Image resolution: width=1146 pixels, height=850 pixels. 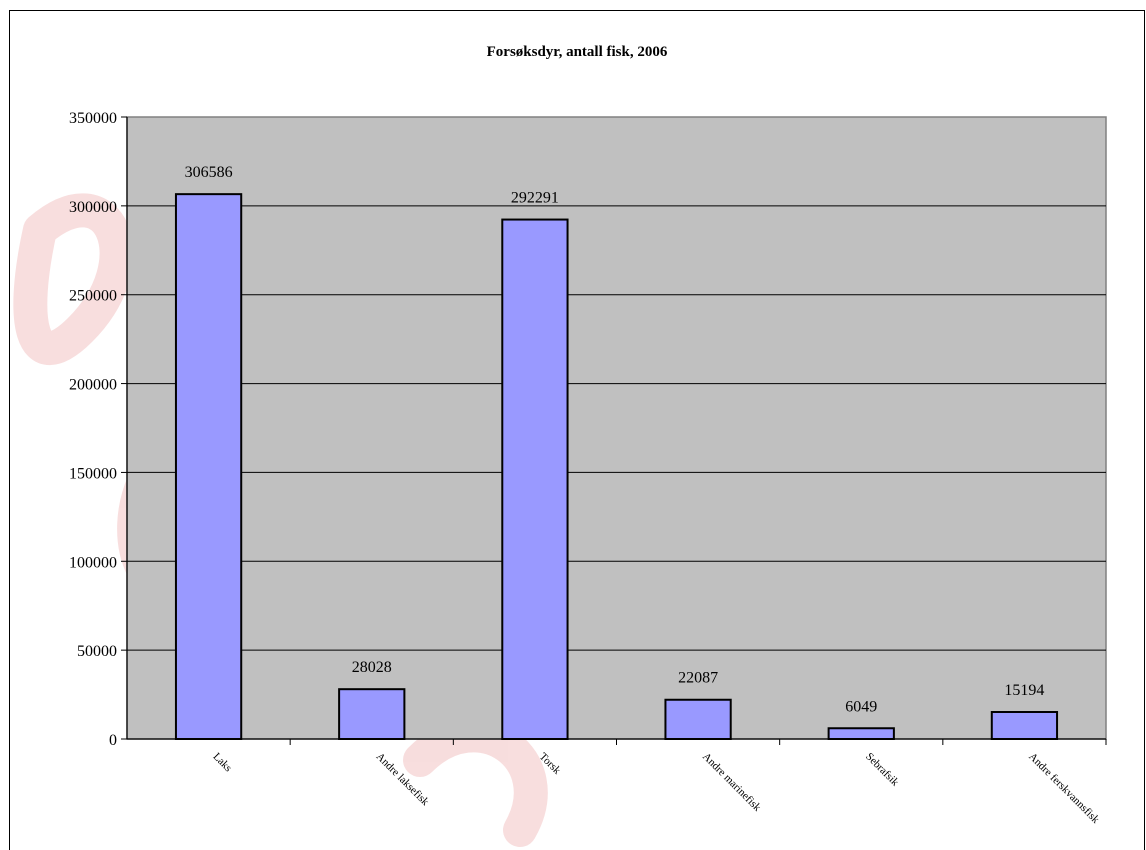 What do you see at coordinates (372, 667) in the screenshot?
I see `data-label: 28028` at bounding box center [372, 667].